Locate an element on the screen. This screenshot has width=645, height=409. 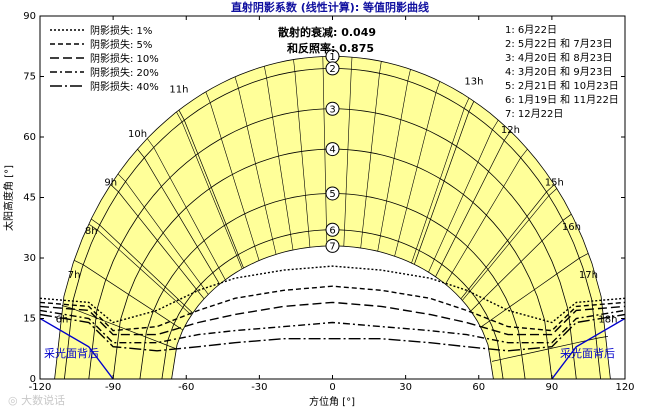
hour-line-13h is located at coordinates (444, 183).